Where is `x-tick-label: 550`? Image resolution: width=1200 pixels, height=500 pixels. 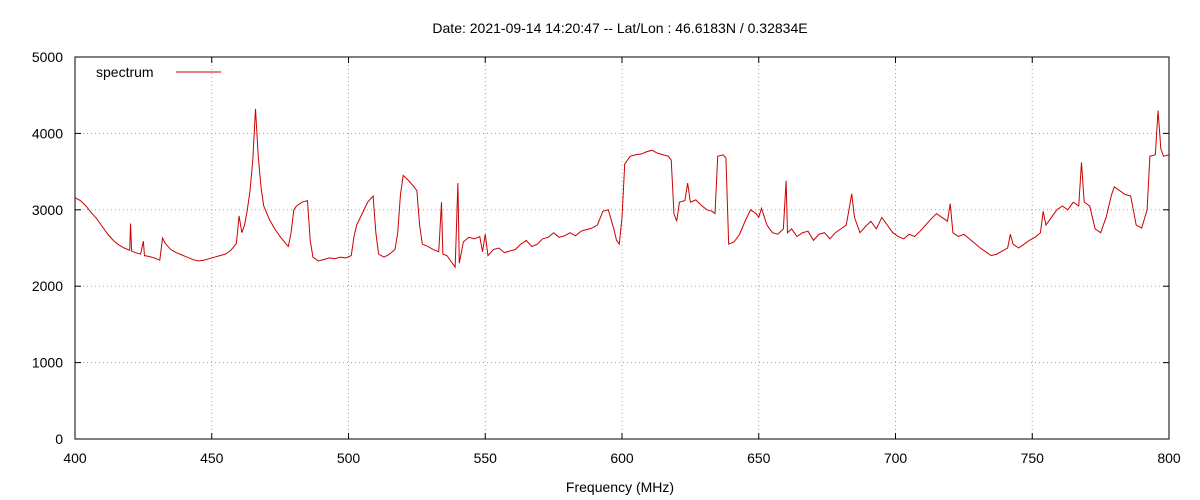
x-tick-label: 550 is located at coordinates (486, 458).